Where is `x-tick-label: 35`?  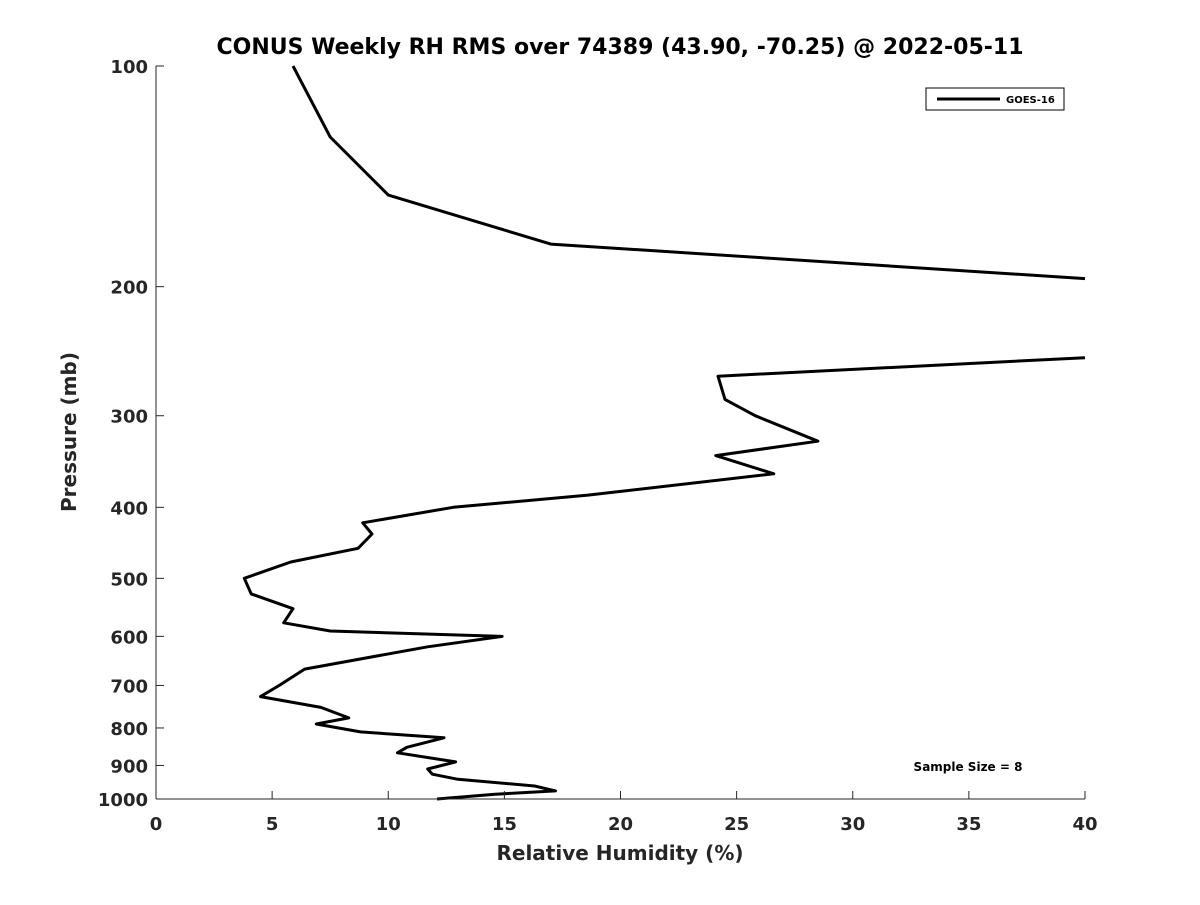
x-tick-label: 35 is located at coordinates (968, 824).